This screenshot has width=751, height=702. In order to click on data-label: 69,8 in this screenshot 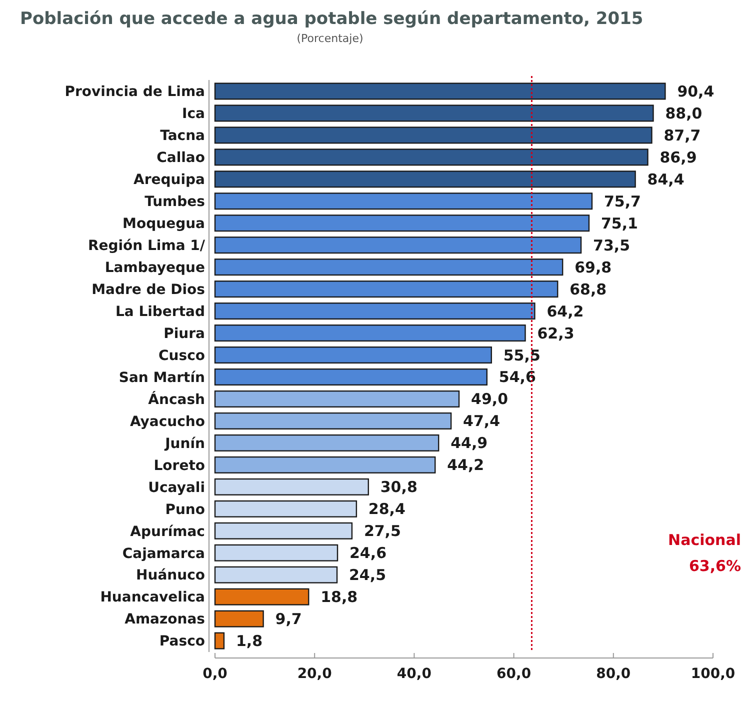, I will do `click(593, 267)`.